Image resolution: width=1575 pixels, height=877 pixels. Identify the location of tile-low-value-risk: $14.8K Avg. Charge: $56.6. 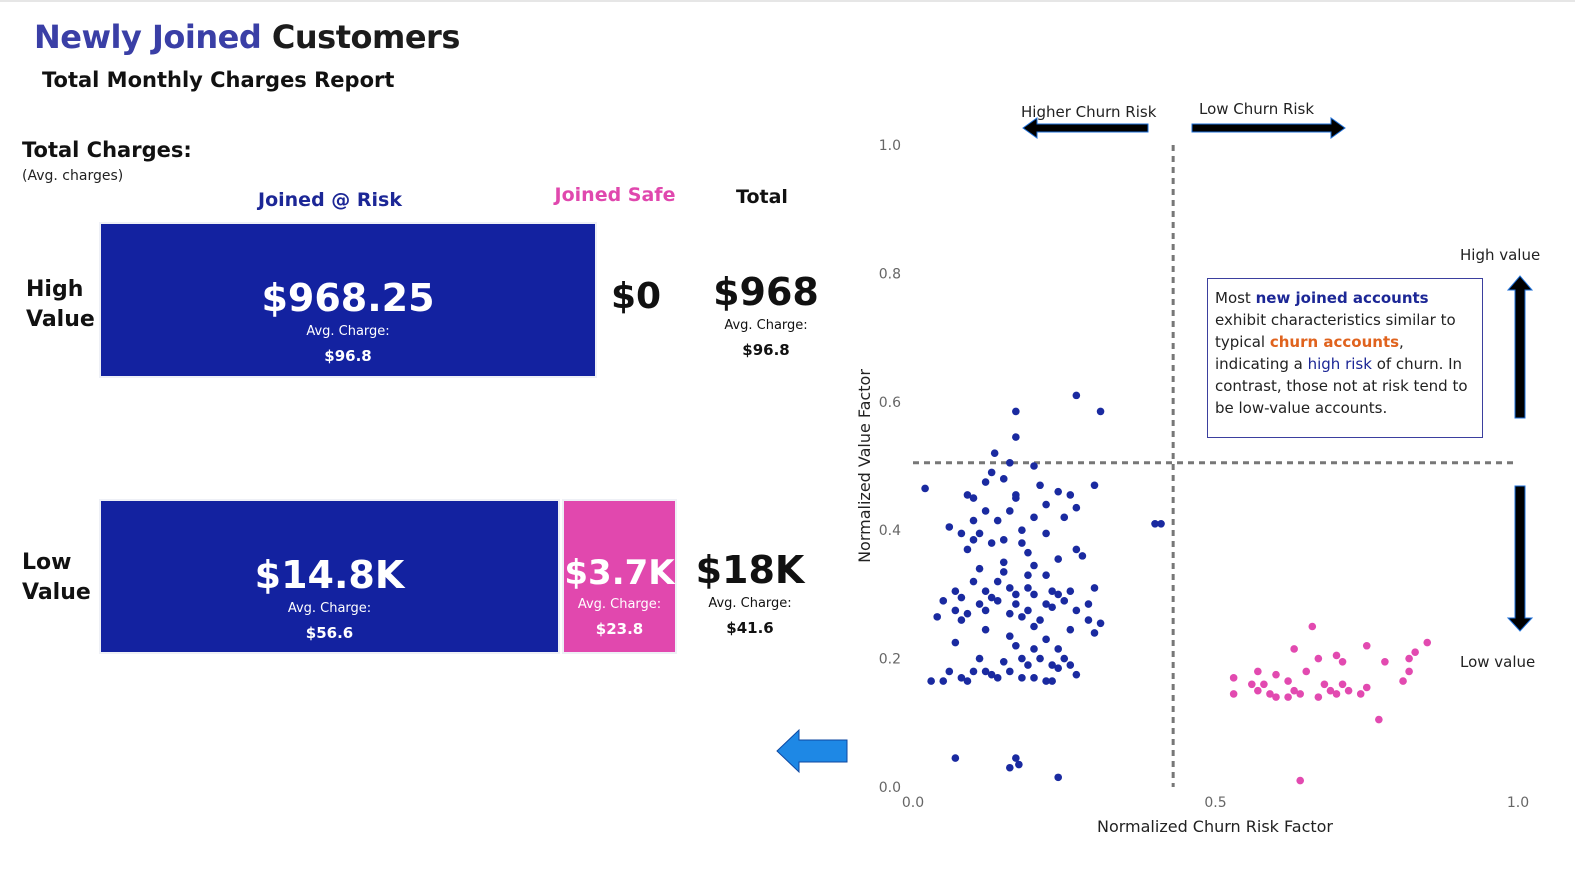
(329, 576).